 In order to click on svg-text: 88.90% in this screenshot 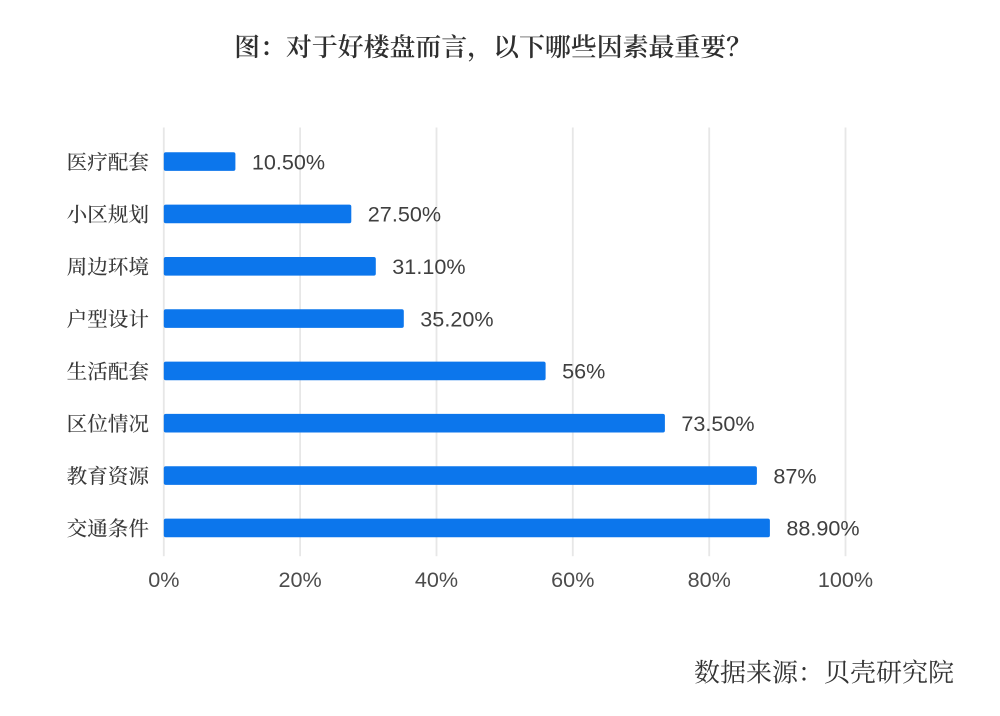, I will do `click(822, 528)`.